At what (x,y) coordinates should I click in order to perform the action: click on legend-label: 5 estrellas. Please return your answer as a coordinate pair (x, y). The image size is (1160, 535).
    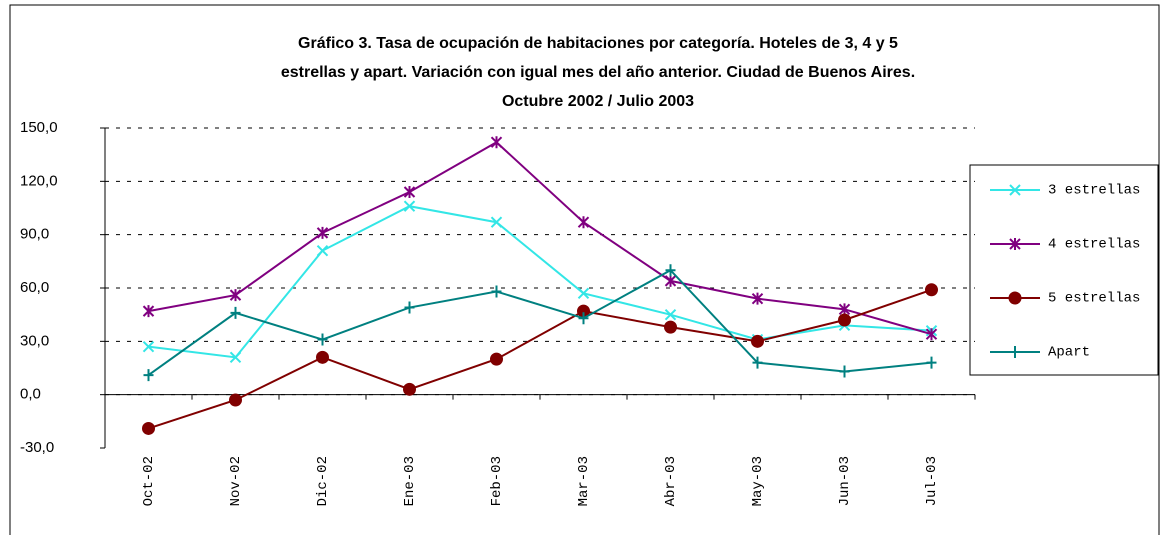
    Looking at the image, I should click on (1094, 299).